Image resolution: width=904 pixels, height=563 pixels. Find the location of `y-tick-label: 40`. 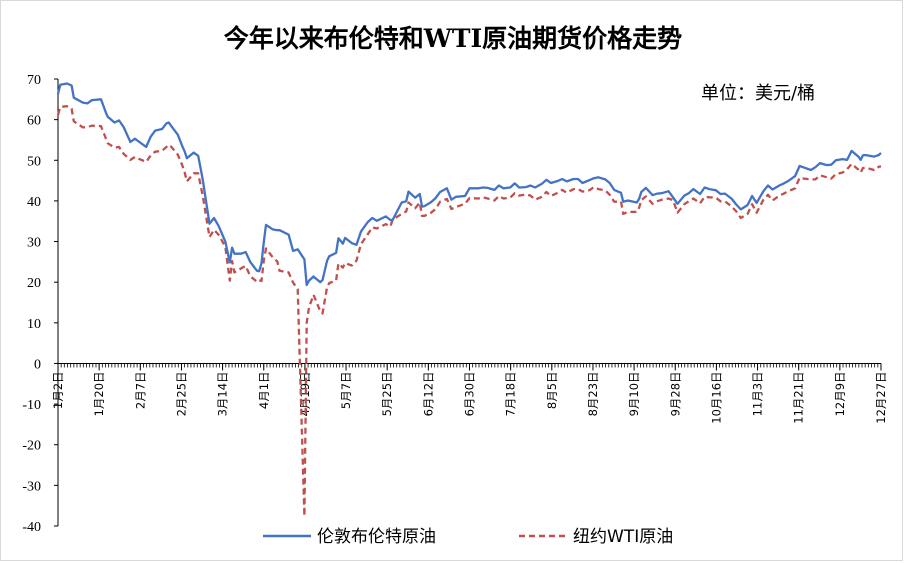

y-tick-label: 40 is located at coordinates (34, 202).